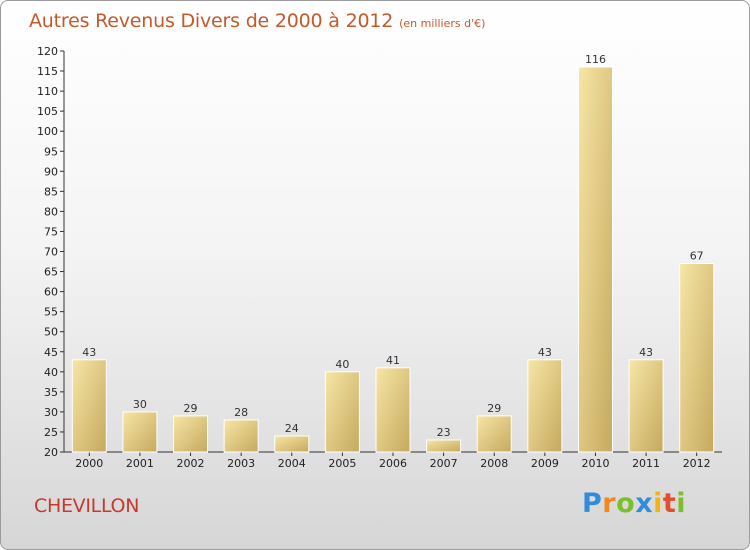 Image resolution: width=750 pixels, height=550 pixels. Describe the element at coordinates (342, 364) in the screenshot. I see `bar-value-label: 40` at that location.